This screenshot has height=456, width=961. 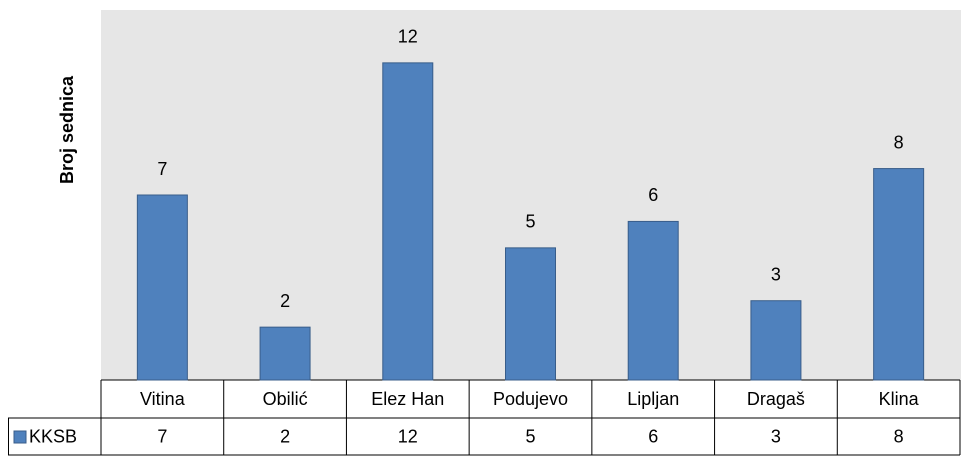 I want to click on table-value: 8, so click(x=899, y=436).